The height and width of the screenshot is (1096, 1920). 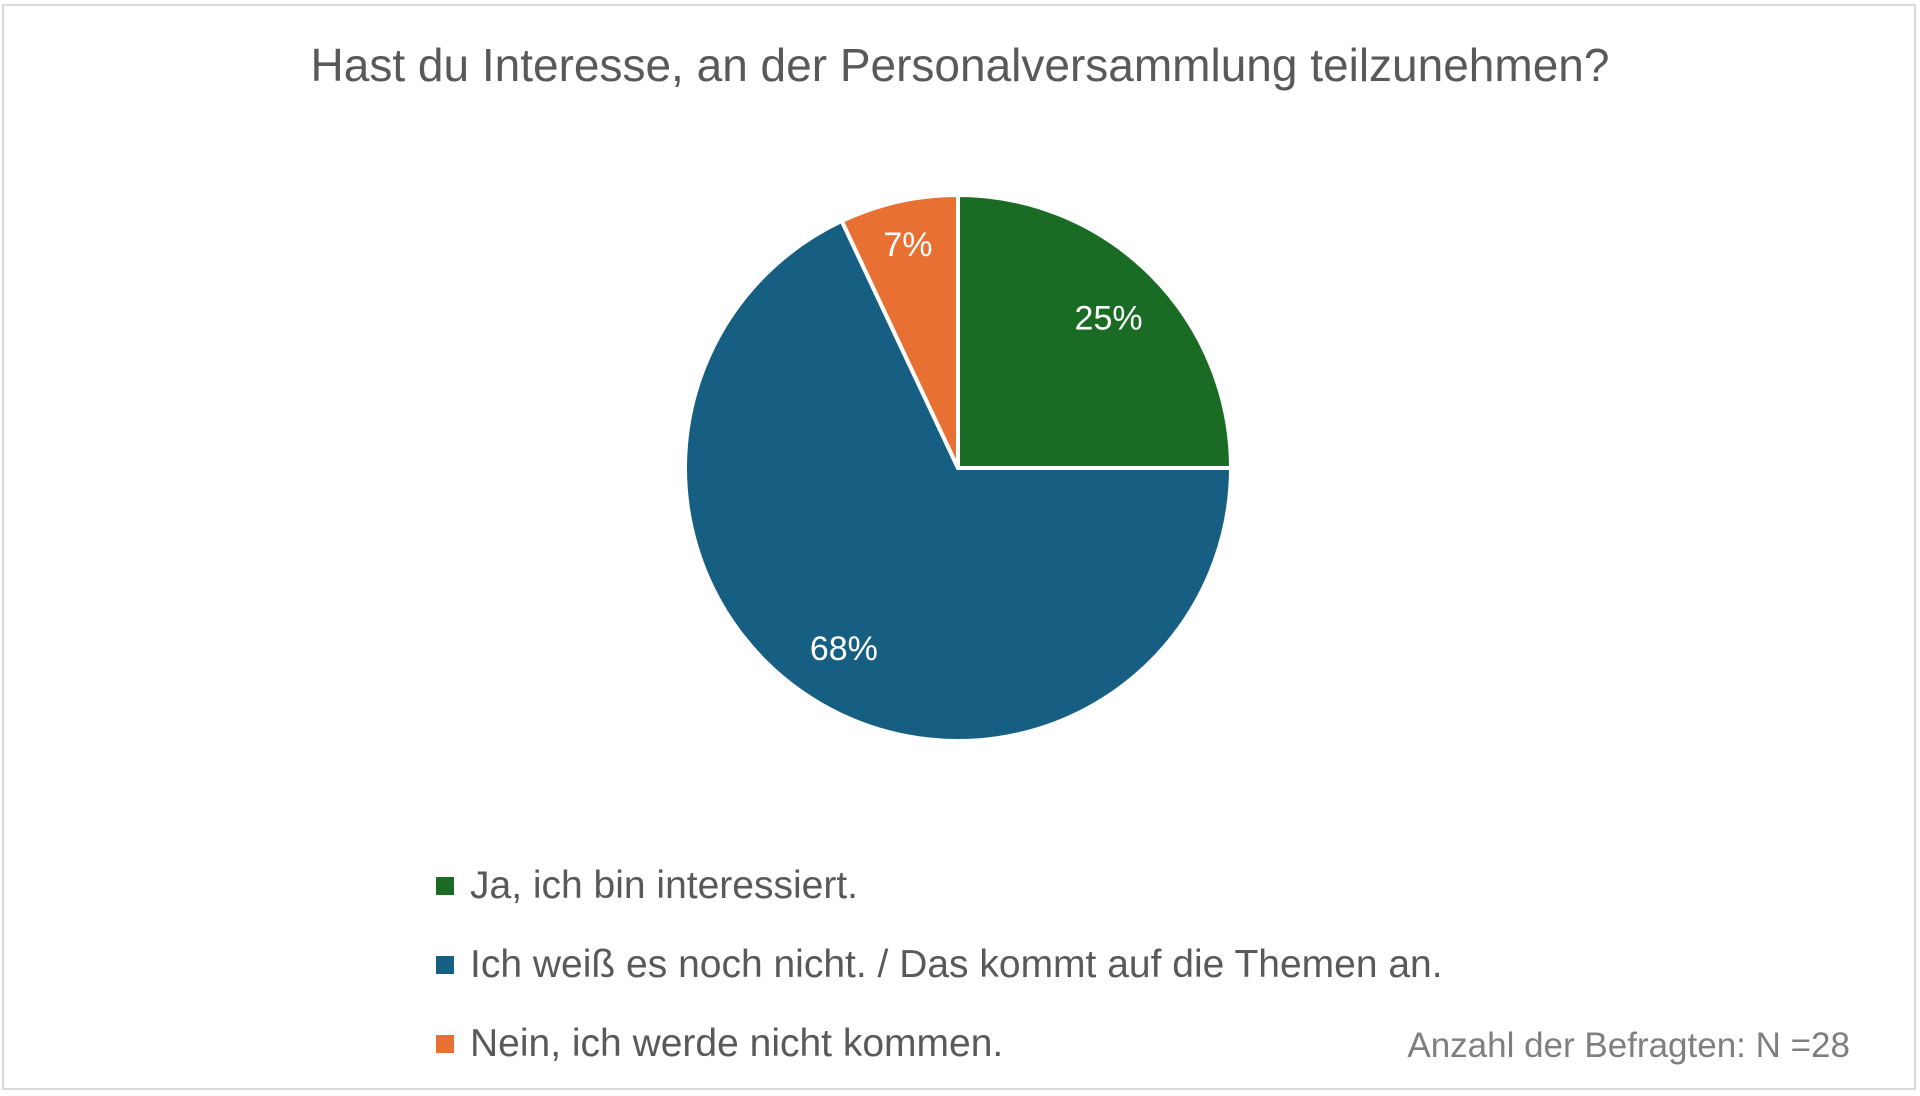 I want to click on legend-item: Ja, ich bin interessiert., so click(x=939, y=885).